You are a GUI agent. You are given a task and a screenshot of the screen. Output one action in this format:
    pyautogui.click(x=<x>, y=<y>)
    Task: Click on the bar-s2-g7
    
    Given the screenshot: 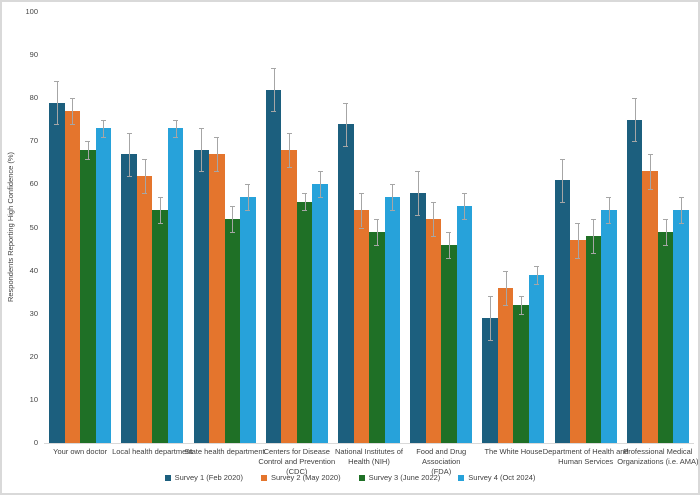 What is the action you would take?
    pyautogui.click(x=505, y=365)
    